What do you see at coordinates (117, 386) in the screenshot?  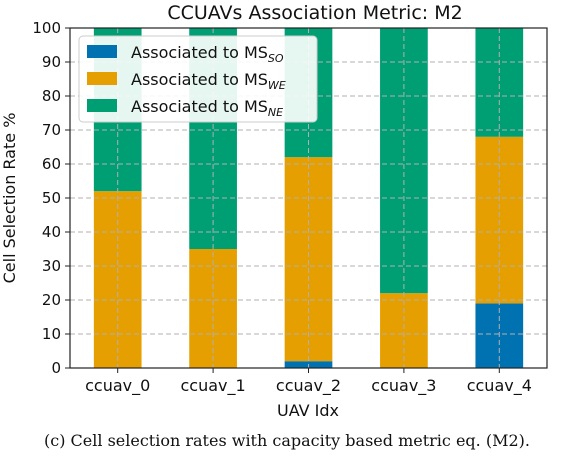 I see `x-tick-label: ccuav_0` at bounding box center [117, 386].